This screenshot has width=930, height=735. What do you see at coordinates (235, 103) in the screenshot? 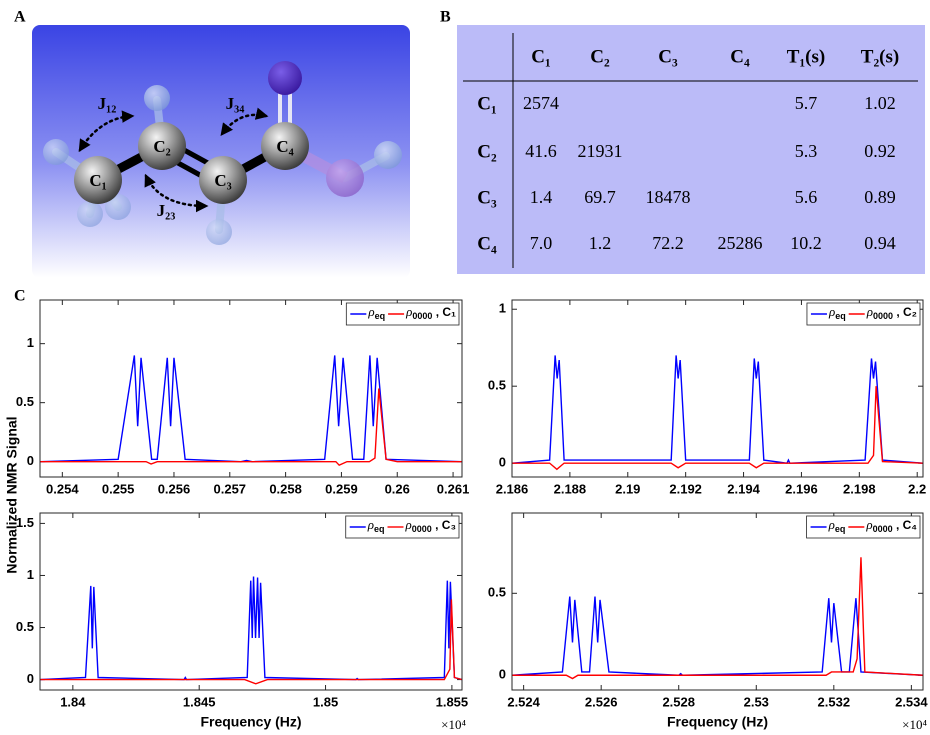
I see `coupling-label: J₃₄` at bounding box center [235, 103].